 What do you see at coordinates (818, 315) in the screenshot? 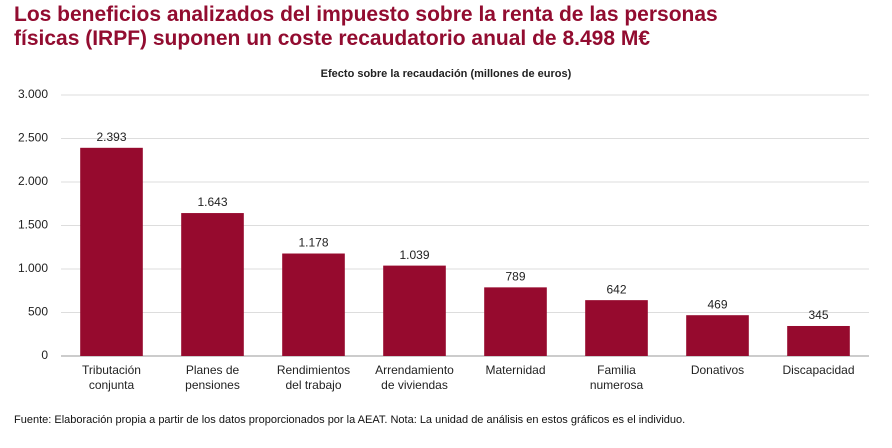
I see `value-label: 345` at bounding box center [818, 315].